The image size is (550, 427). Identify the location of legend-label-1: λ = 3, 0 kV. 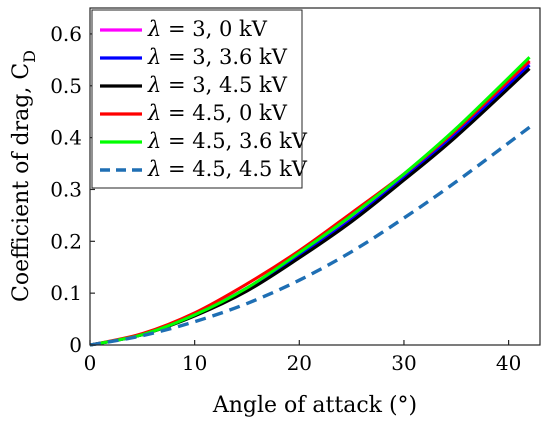
(207, 29).